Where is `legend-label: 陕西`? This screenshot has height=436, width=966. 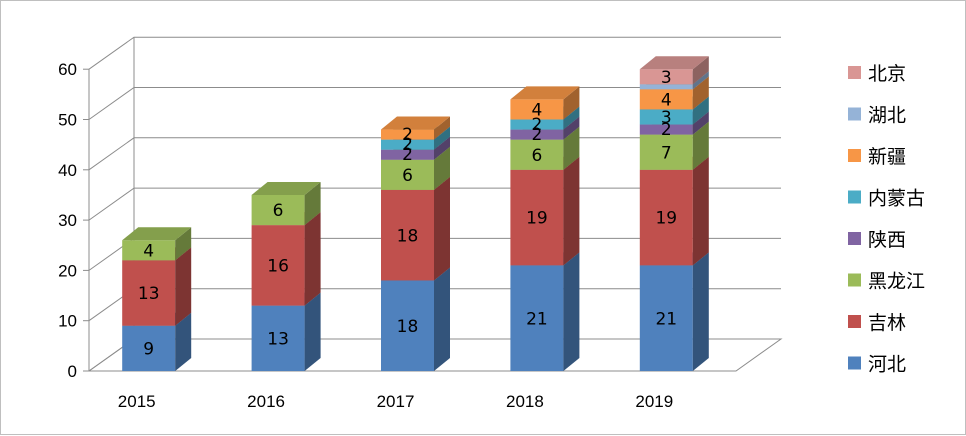 legend-label: 陕西 is located at coordinates (887, 240).